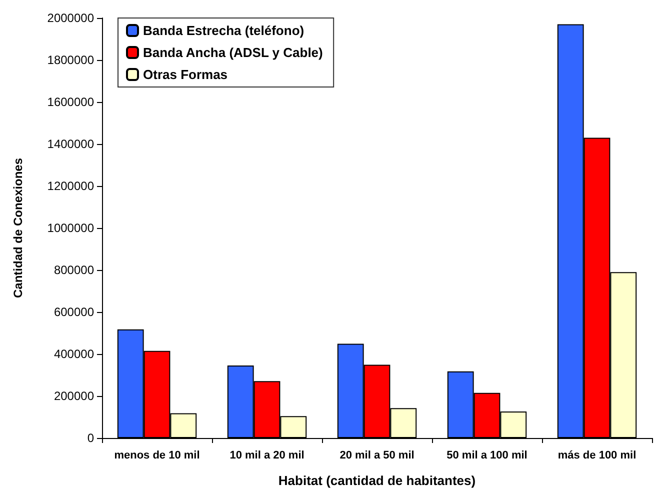 Image resolution: width=660 pixels, height=492 pixels. What do you see at coordinates (74, 396) in the screenshot?
I see `y-tick-label: 200000` at bounding box center [74, 396].